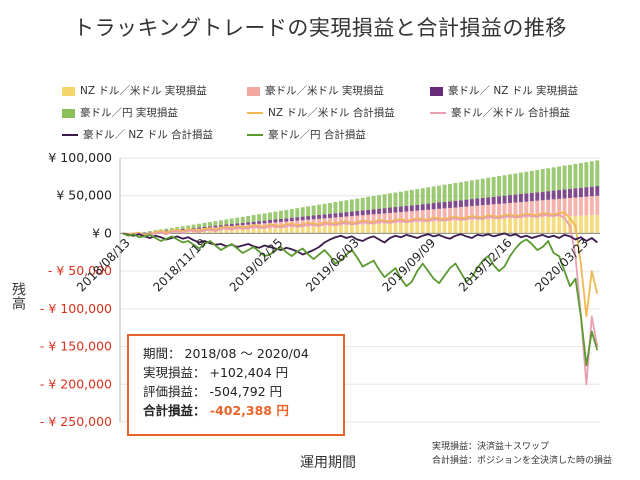  Describe the element at coordinates (243, 353) in the screenshot. I see `summary-period: 期間： 2018/08 ～ 2020/04` at that location.